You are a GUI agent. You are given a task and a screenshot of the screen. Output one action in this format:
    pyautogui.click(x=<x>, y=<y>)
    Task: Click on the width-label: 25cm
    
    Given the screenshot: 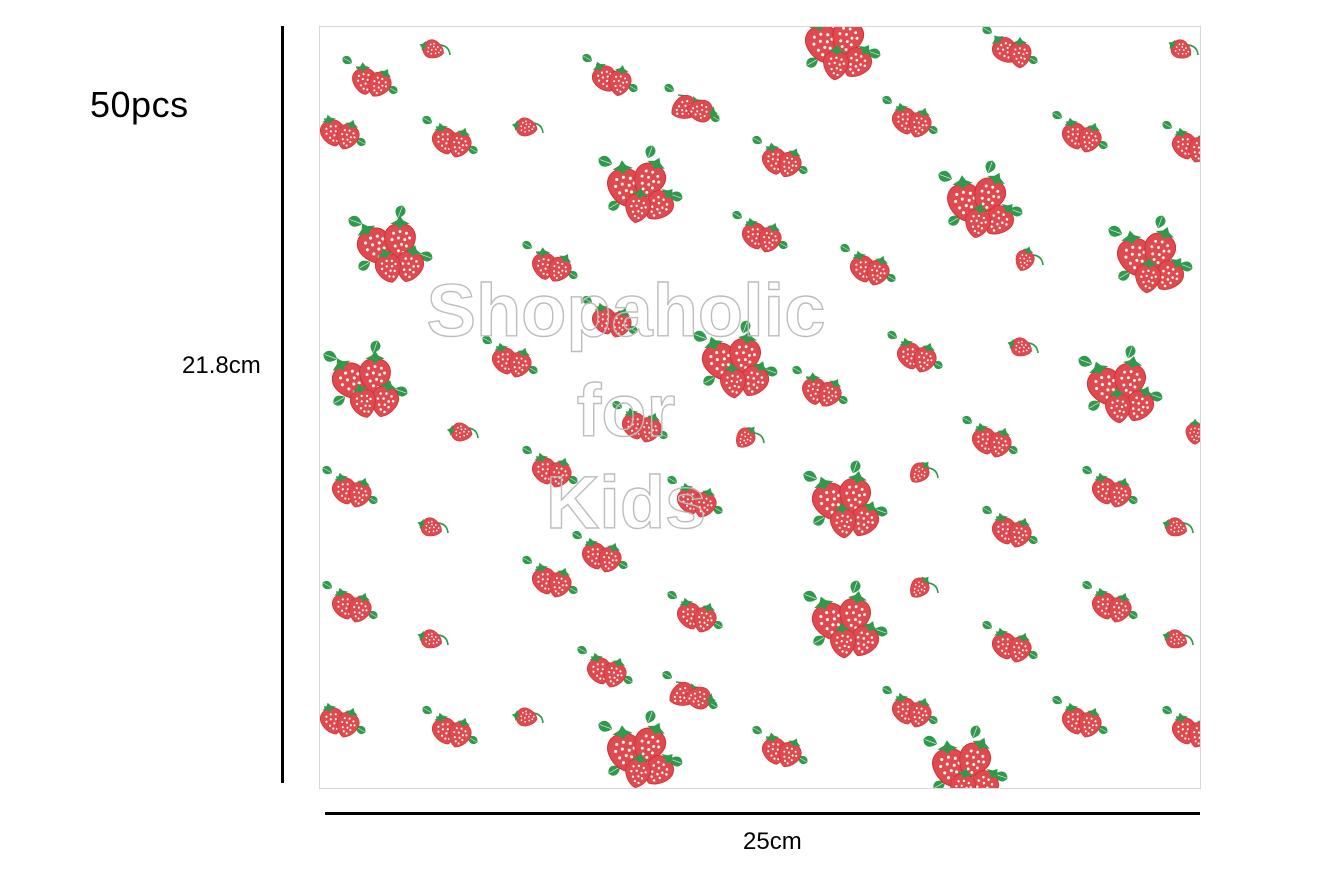 What is the action you would take?
    pyautogui.click(x=772, y=841)
    